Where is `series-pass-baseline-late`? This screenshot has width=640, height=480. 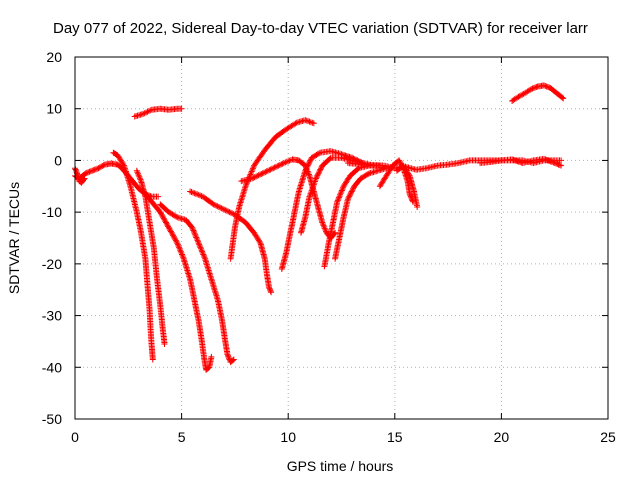 series-pass-baseline-late is located at coordinates (521, 162).